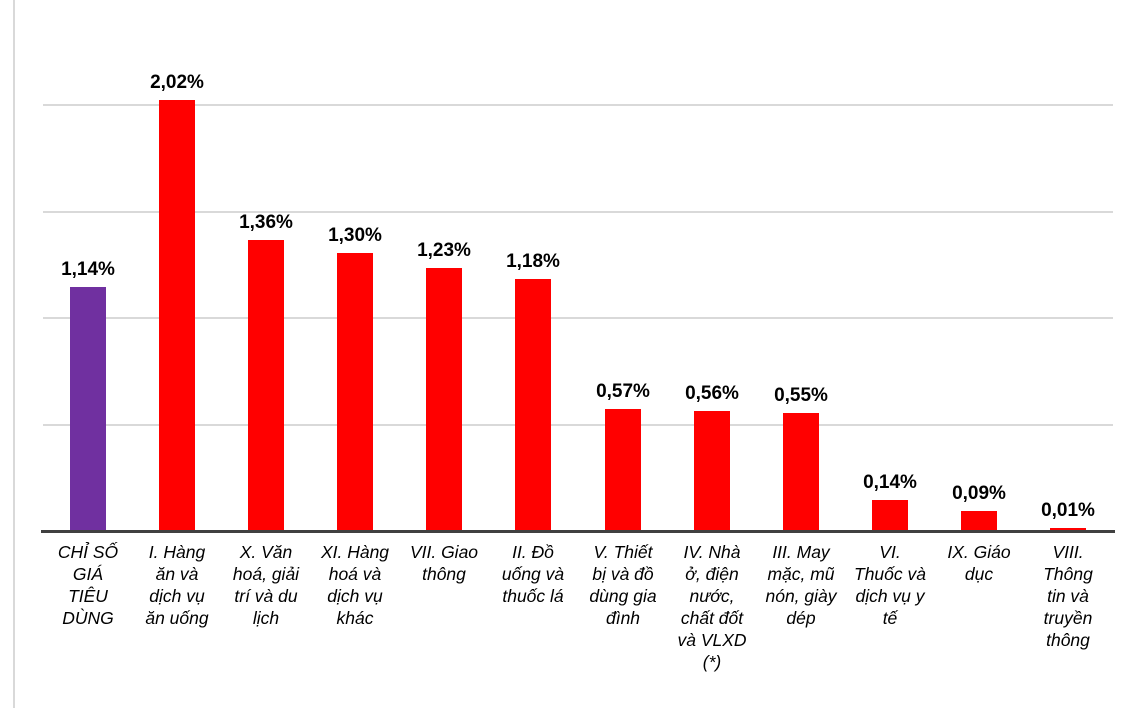 This screenshot has height=710, width=1132. I want to click on category-label: VII. Giao thông, so click(444, 563).